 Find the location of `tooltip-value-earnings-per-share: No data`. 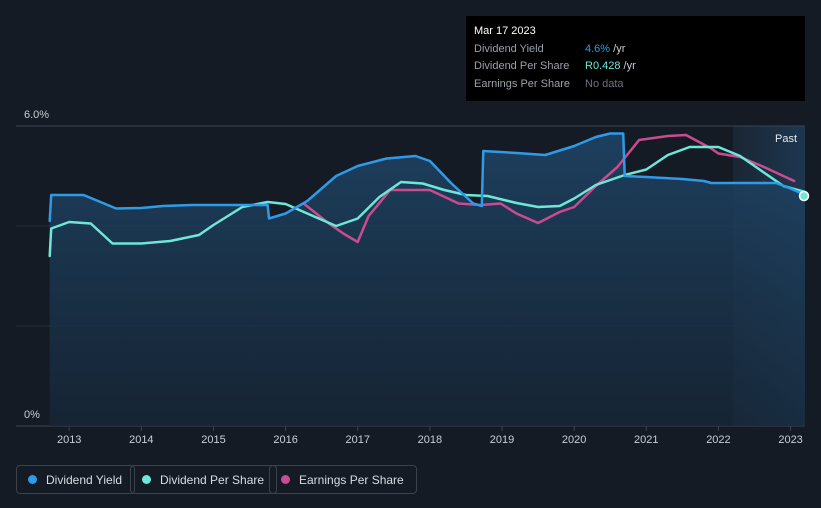

tooltip-value-earnings-per-share: No data is located at coordinates (604, 84).